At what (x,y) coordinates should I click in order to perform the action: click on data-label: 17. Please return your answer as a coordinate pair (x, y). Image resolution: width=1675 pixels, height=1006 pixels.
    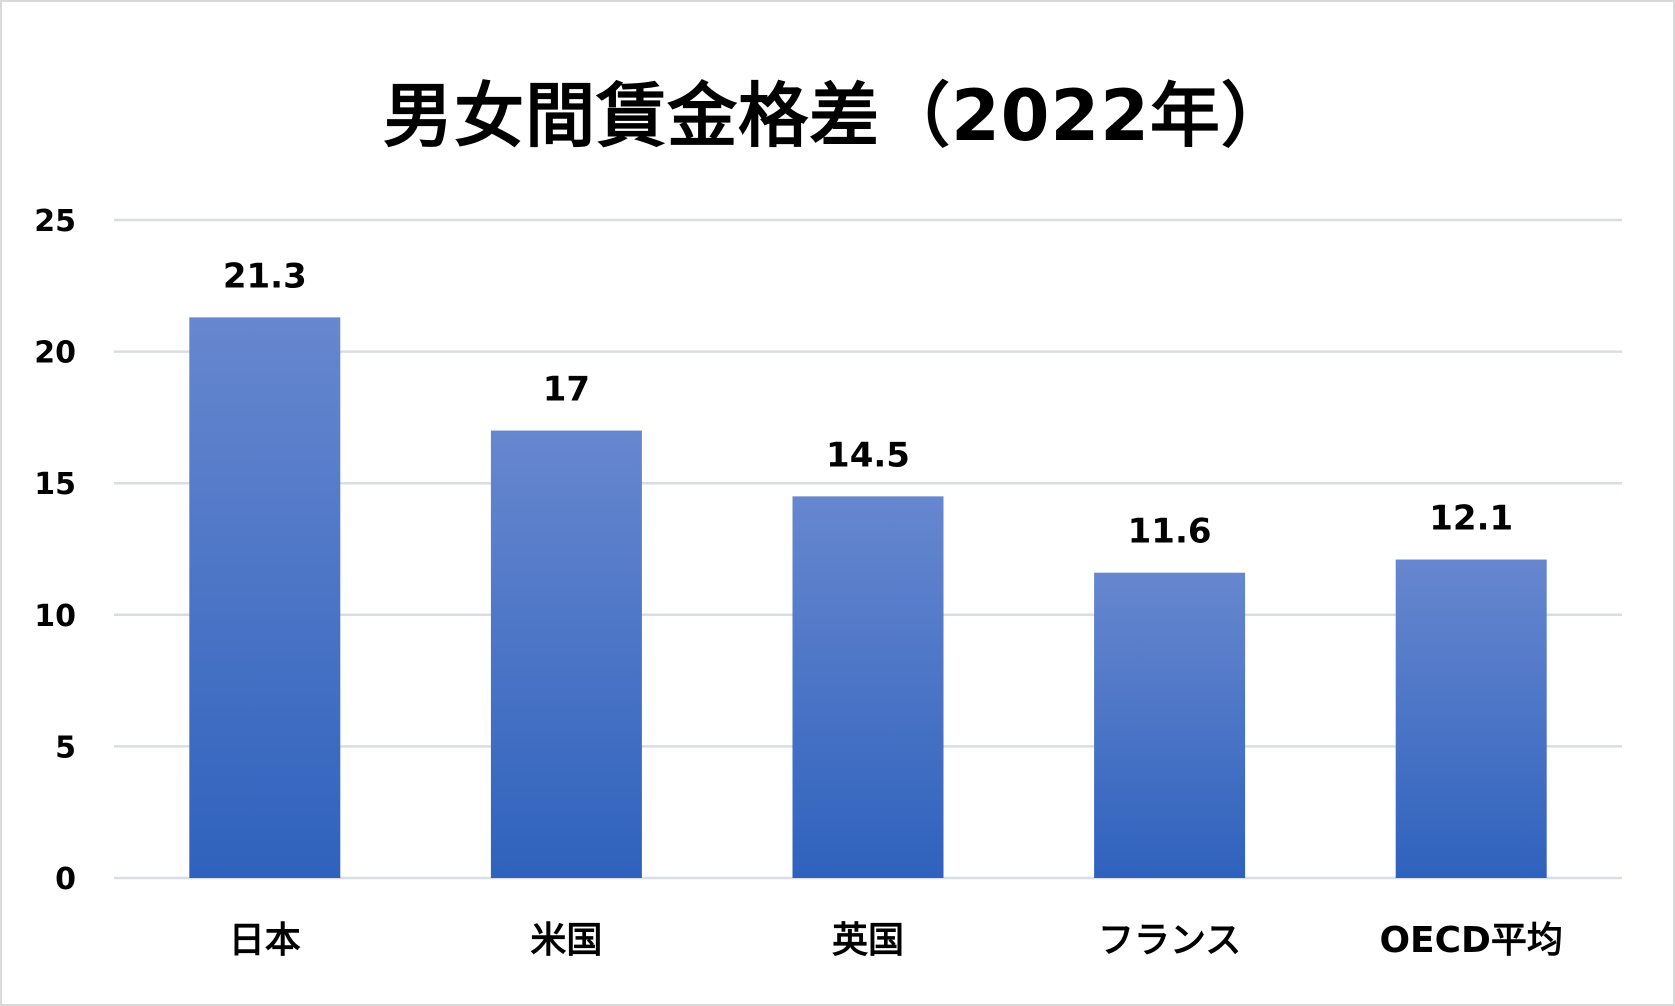
    Looking at the image, I should click on (566, 390).